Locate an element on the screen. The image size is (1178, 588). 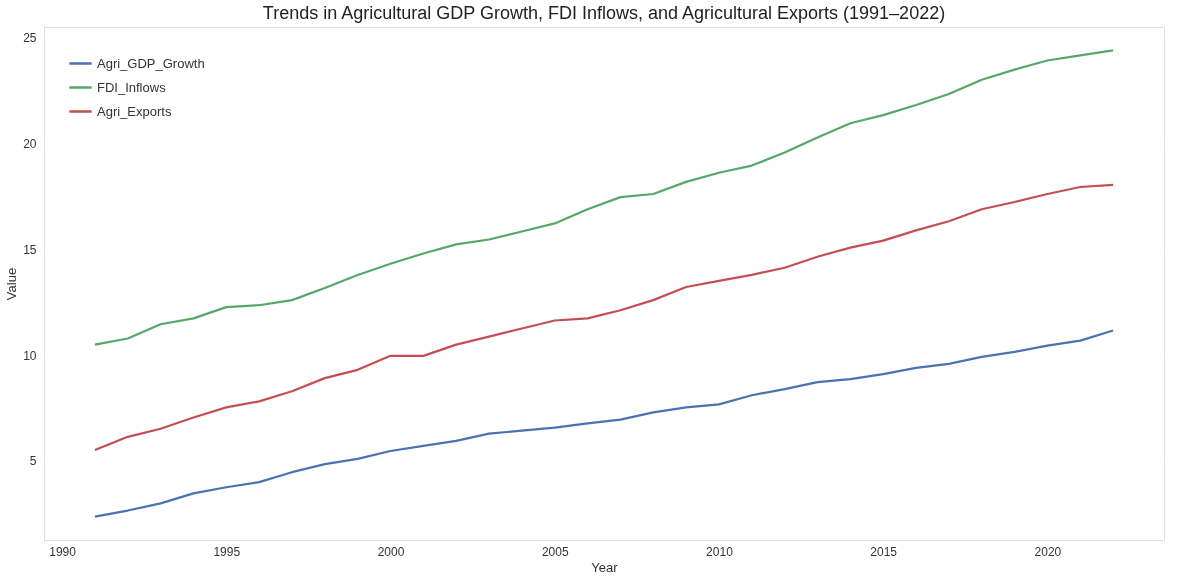
chart-title: Trends in Agricultural GDP Growth, FDI Inflows, and Agricultural Exports (1991–2022) is located at coordinates (604, 13).